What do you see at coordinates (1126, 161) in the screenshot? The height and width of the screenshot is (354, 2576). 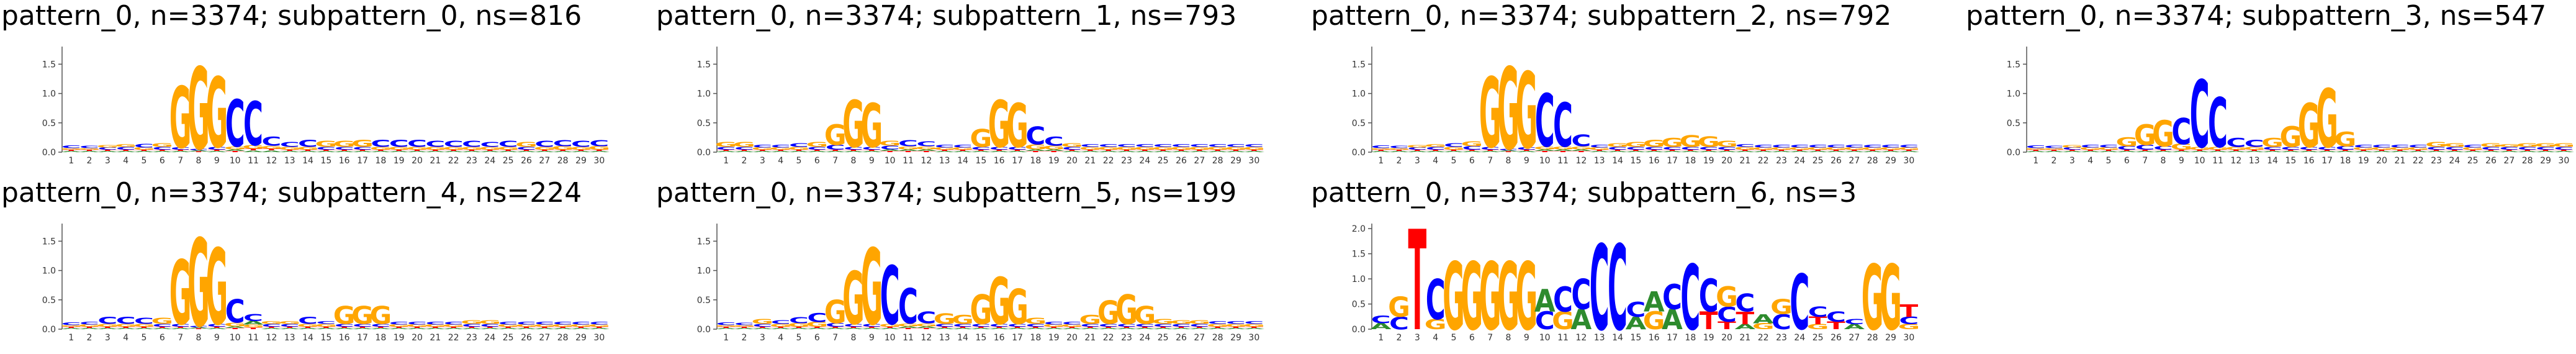 I see `x-tick-label: 23` at bounding box center [1126, 161].